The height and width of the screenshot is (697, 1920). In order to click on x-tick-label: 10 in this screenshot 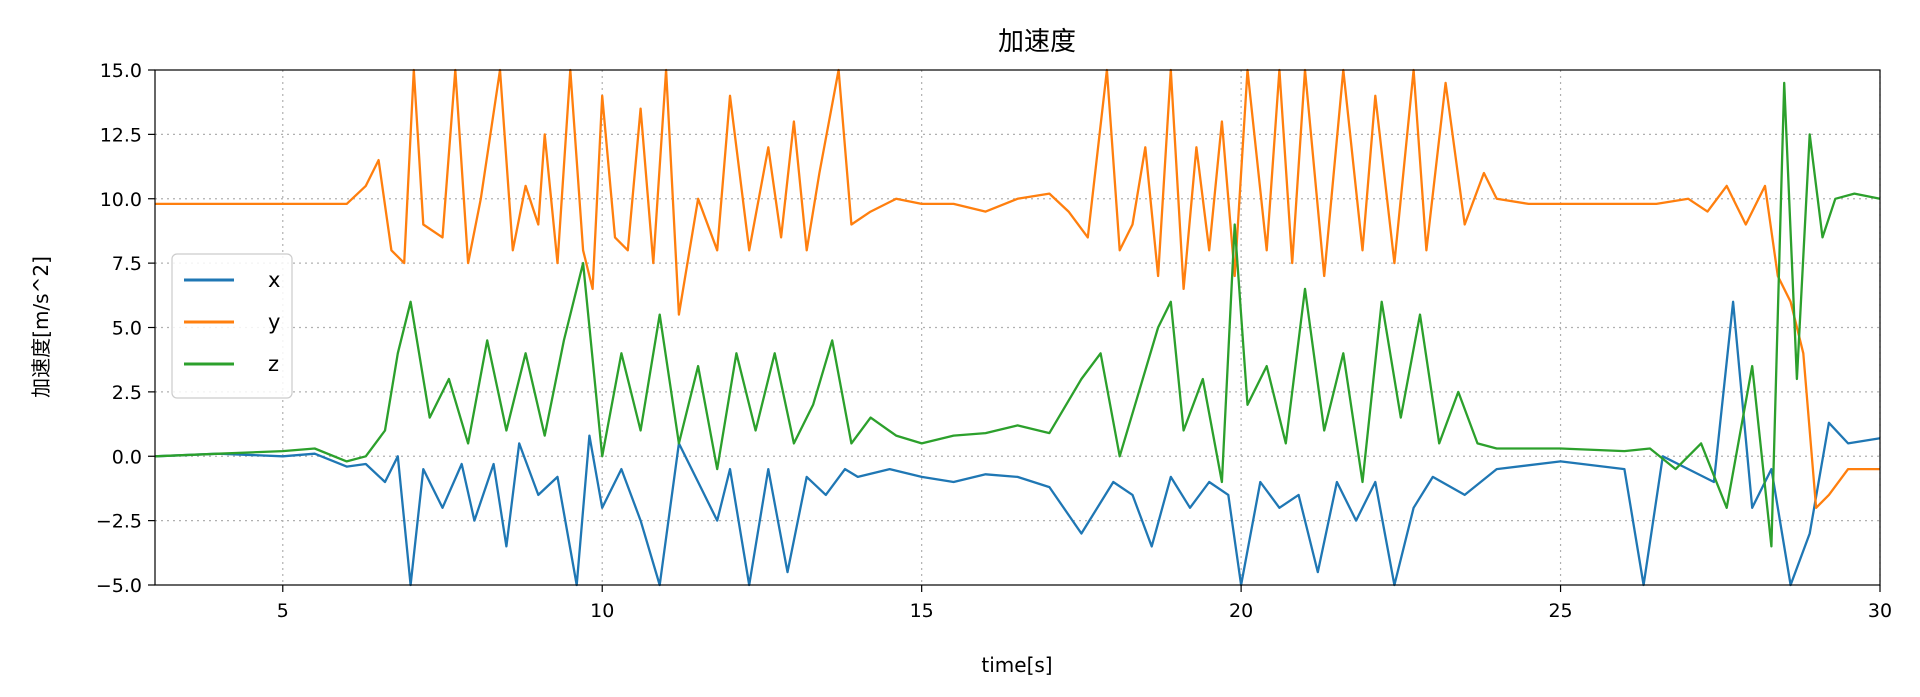, I will do `click(602, 611)`.